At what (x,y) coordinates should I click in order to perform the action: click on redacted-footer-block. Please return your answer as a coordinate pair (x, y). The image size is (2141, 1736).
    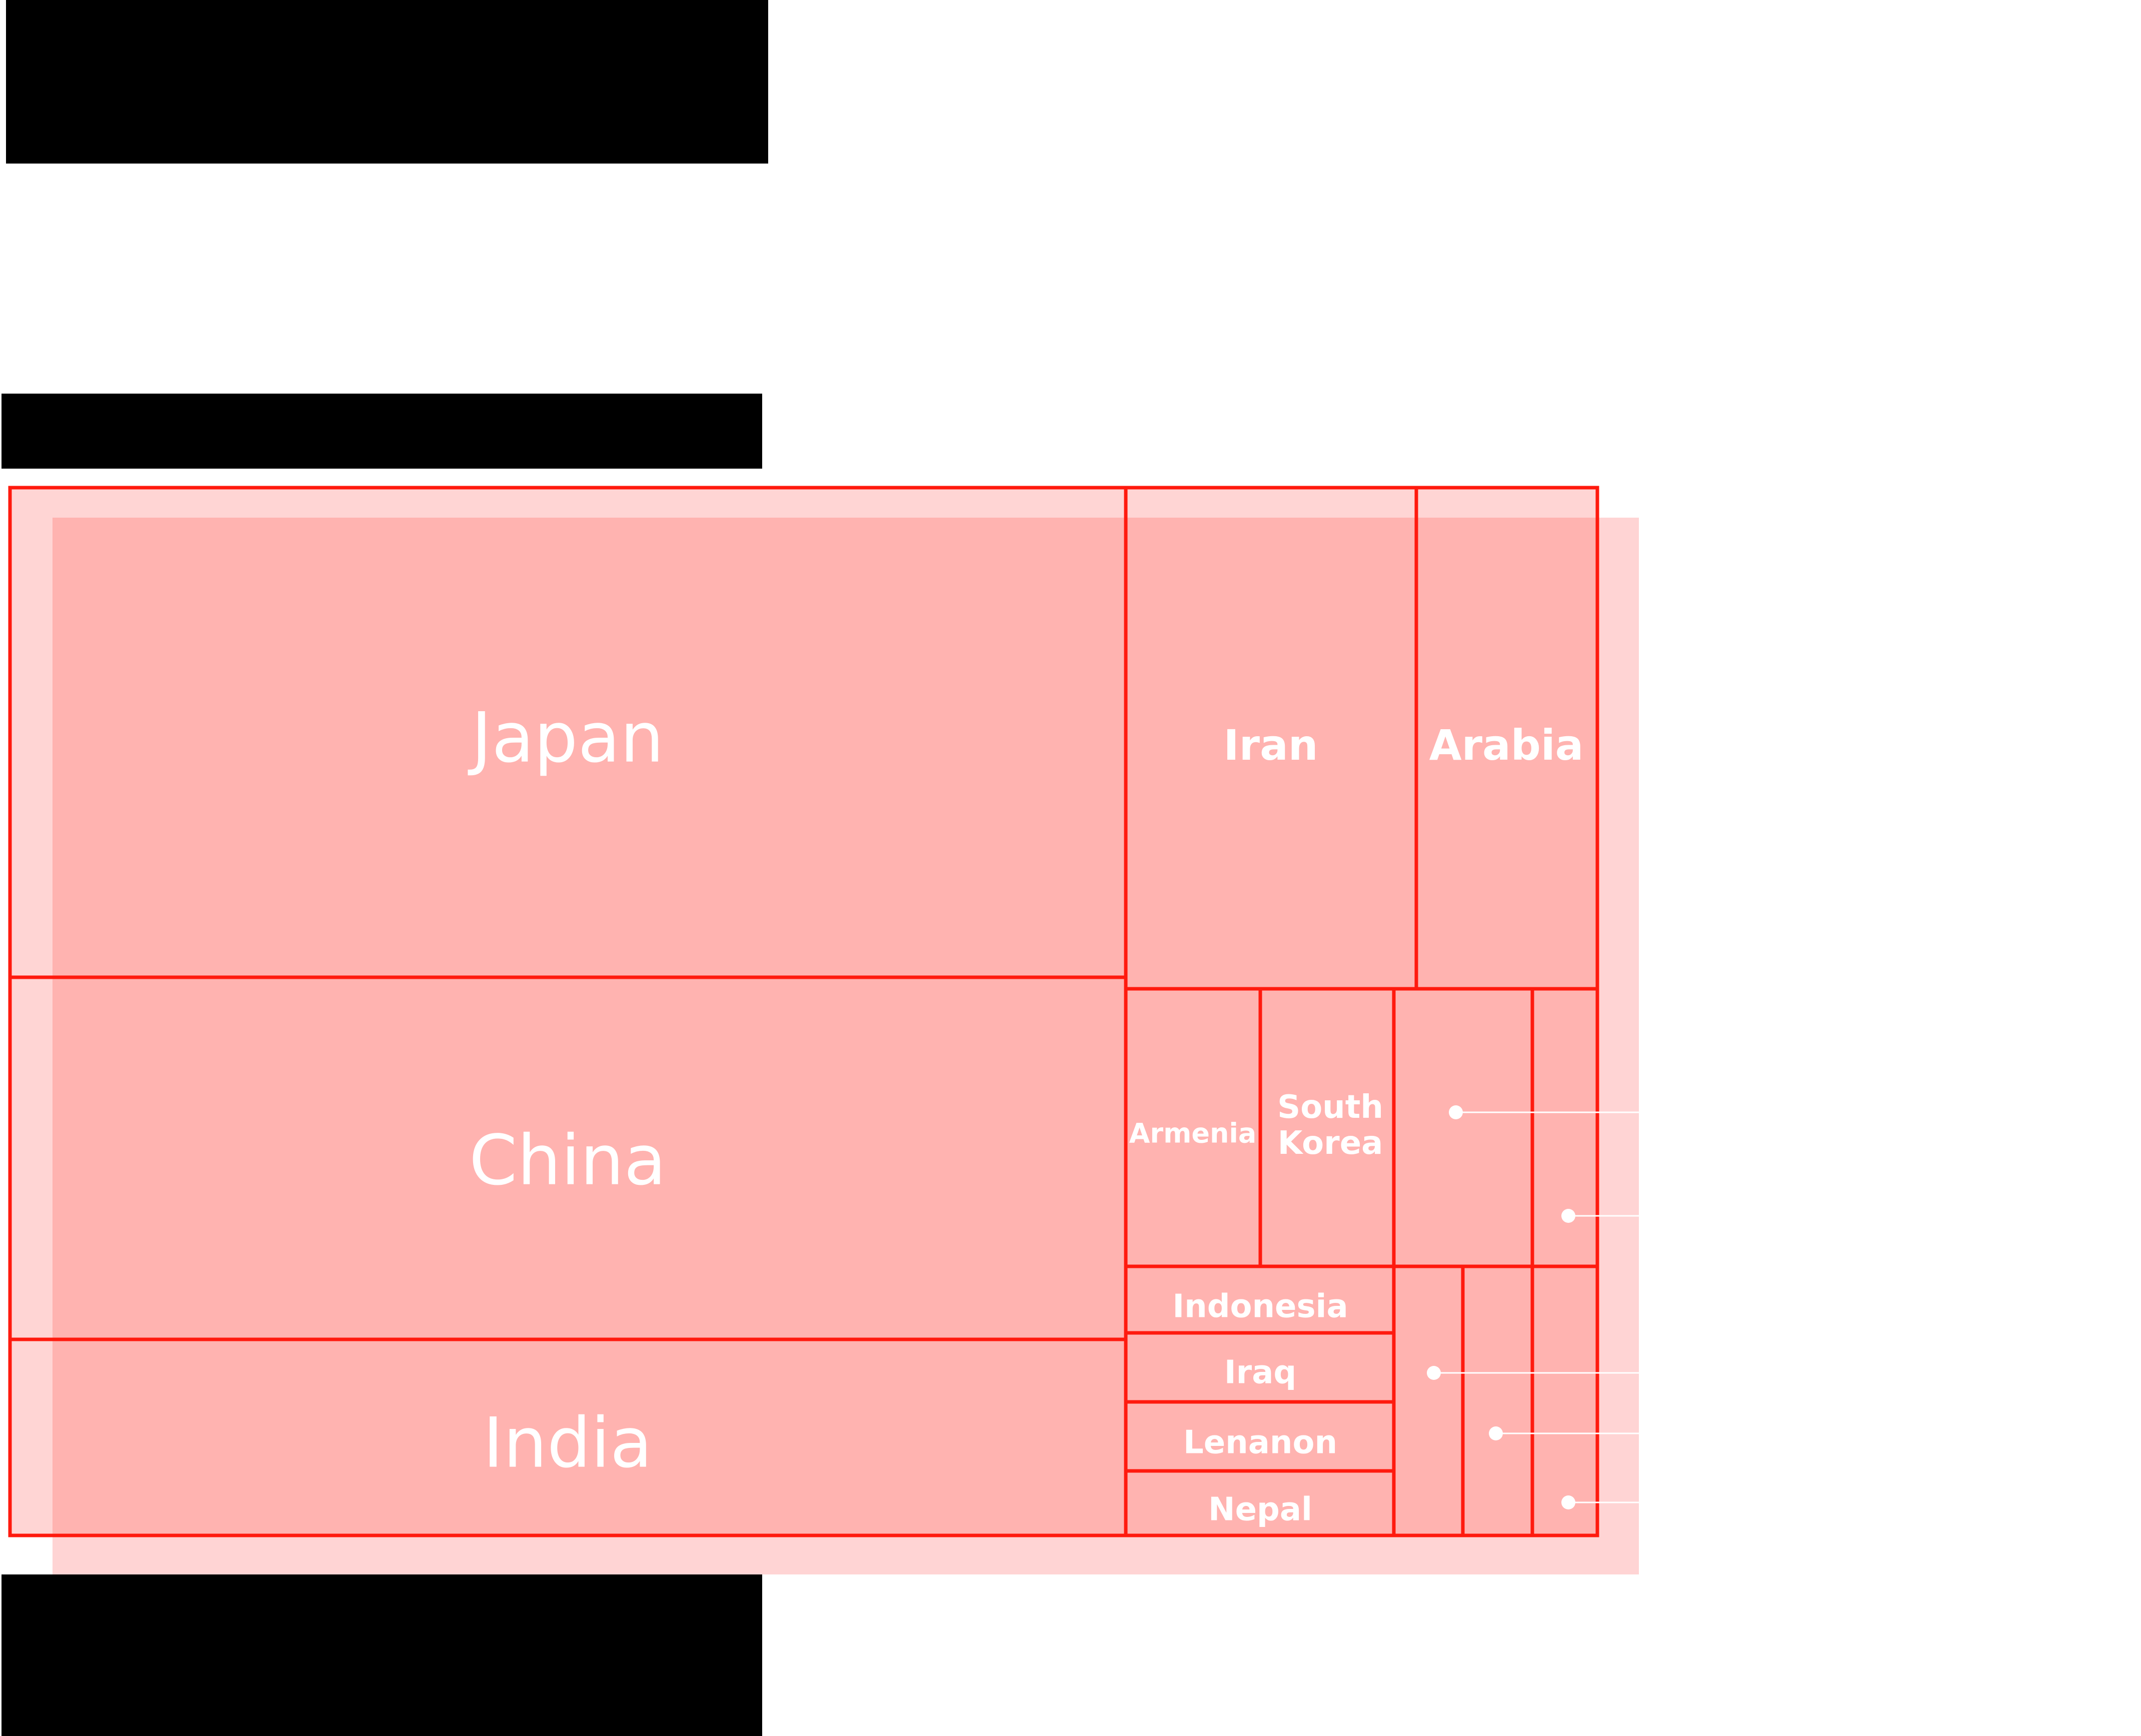
    Looking at the image, I should click on (382, 1655).